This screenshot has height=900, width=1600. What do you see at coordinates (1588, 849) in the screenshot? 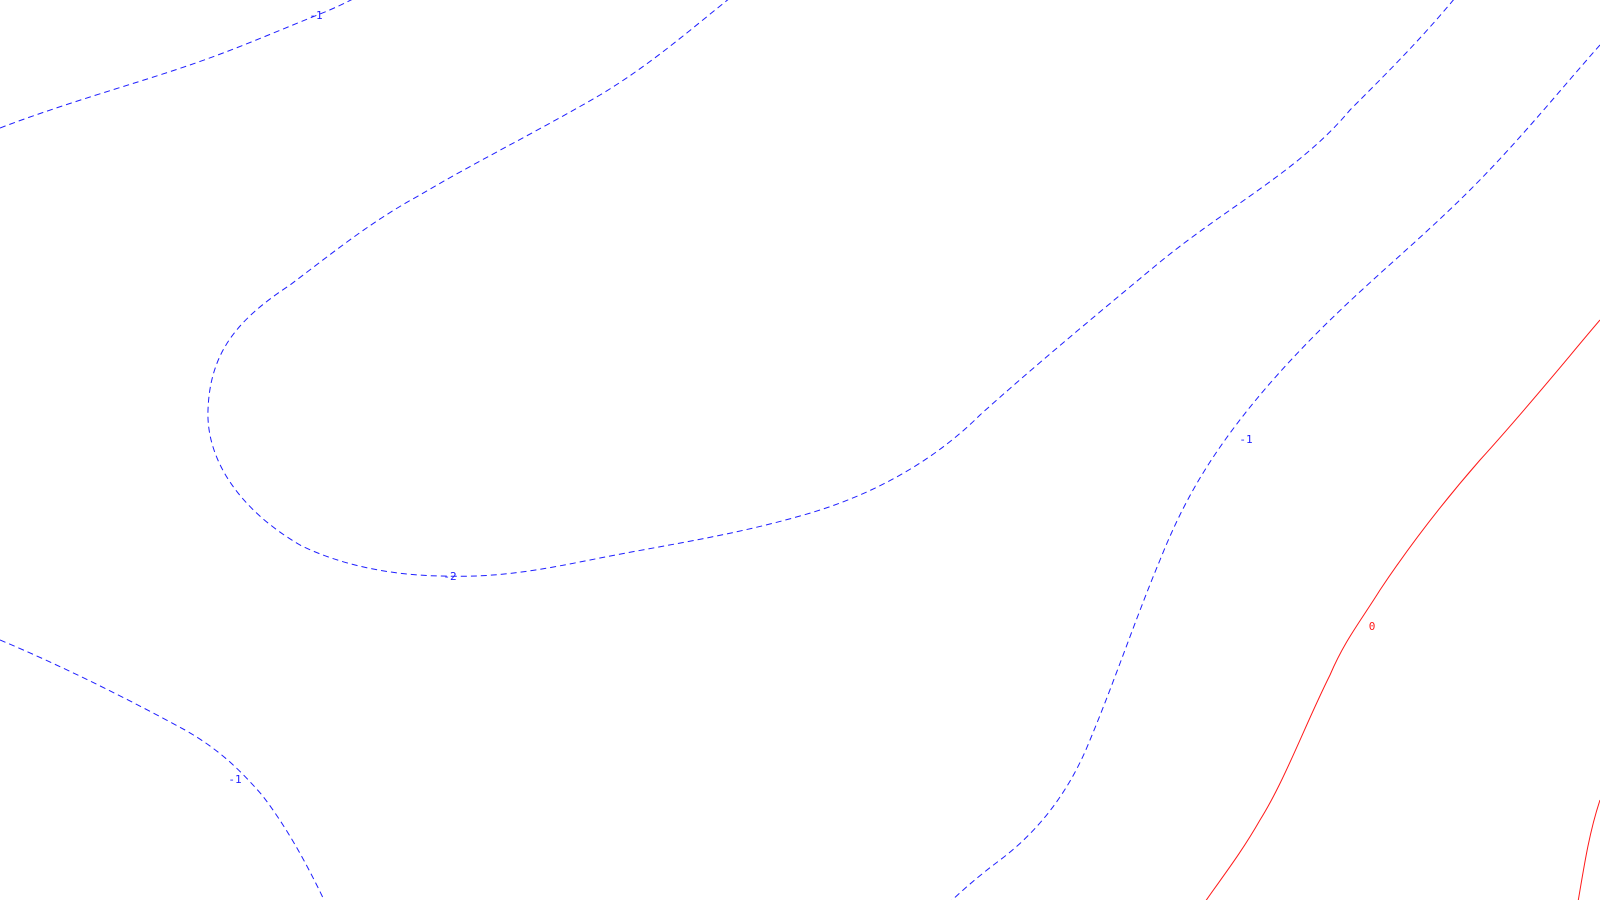
I see `contour-line-zero-edge` at bounding box center [1588, 849].